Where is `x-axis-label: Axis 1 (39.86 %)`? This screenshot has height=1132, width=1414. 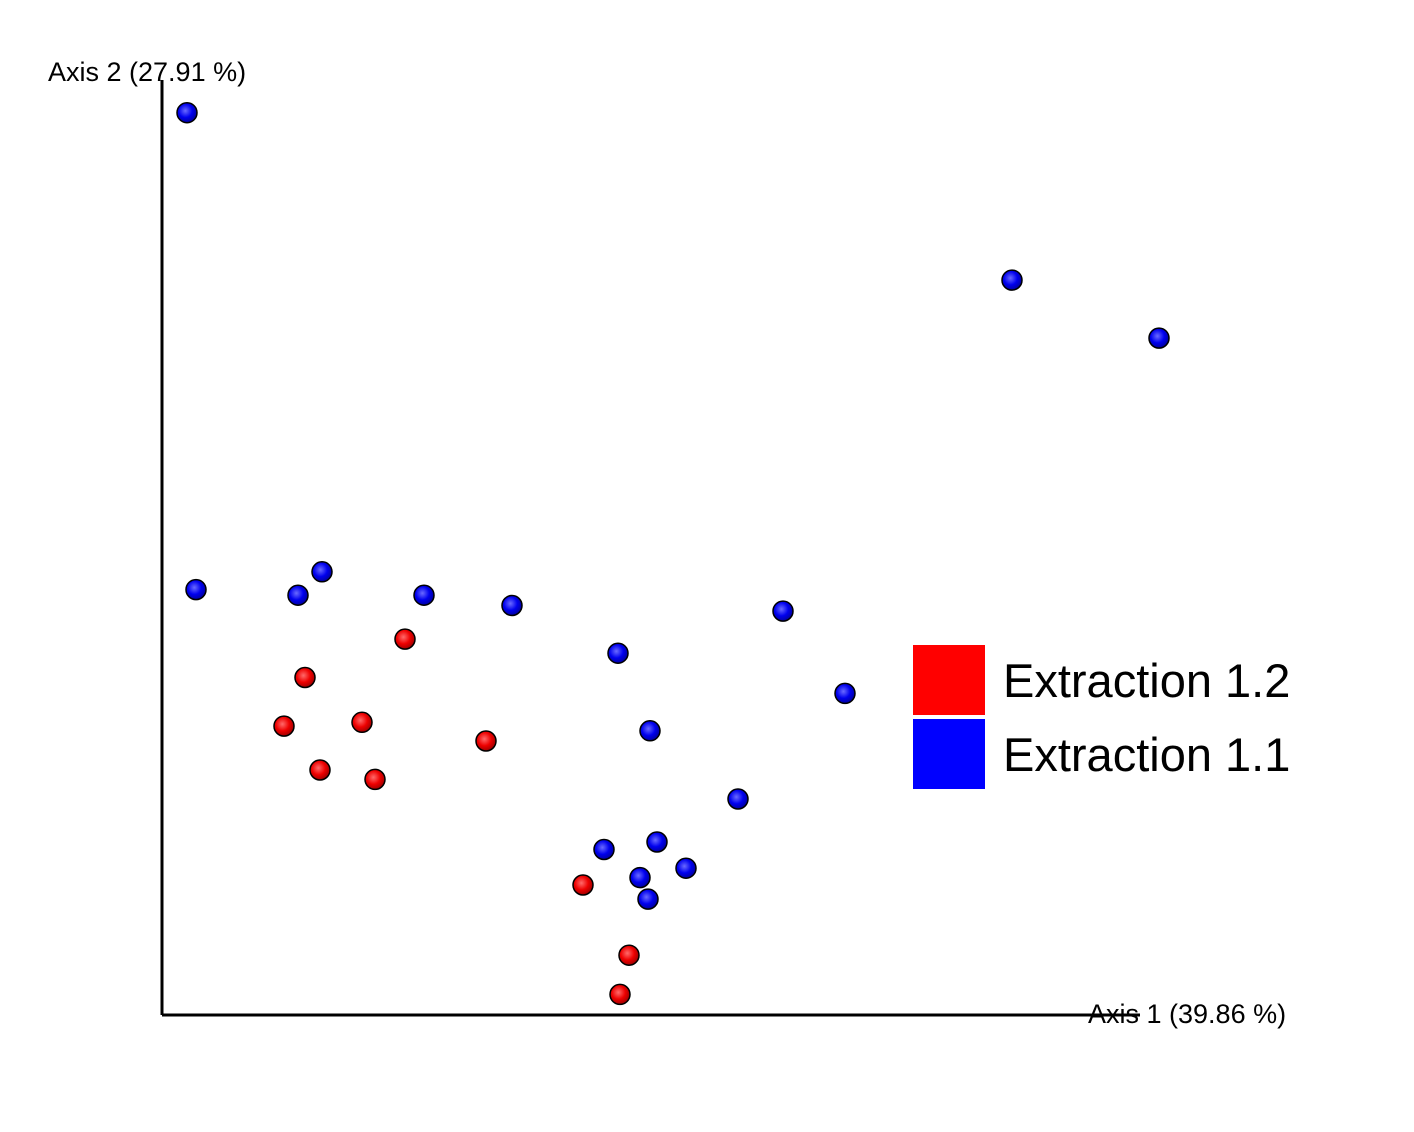 x-axis-label: Axis 1 (39.86 %) is located at coordinates (1187, 1014).